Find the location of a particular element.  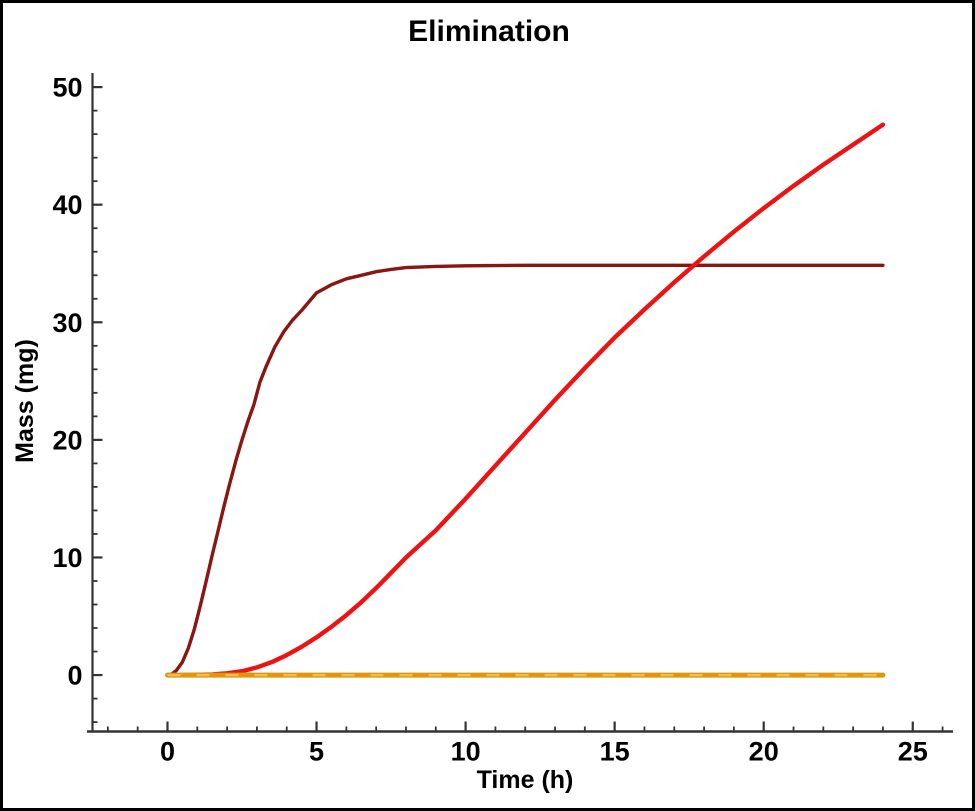

x-axis-label: Time (h) is located at coordinates (525, 780).